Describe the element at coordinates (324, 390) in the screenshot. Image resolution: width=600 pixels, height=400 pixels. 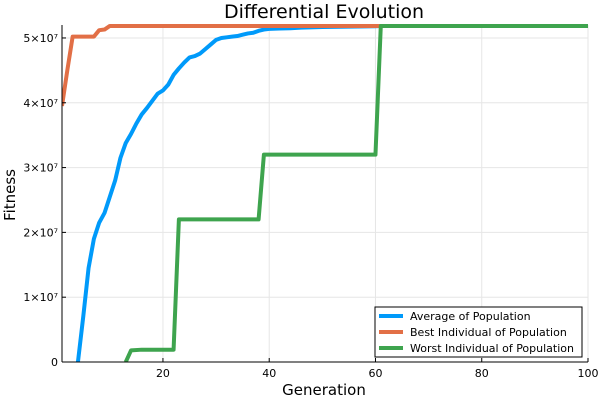
I see `x-axis-title: Generation` at that location.